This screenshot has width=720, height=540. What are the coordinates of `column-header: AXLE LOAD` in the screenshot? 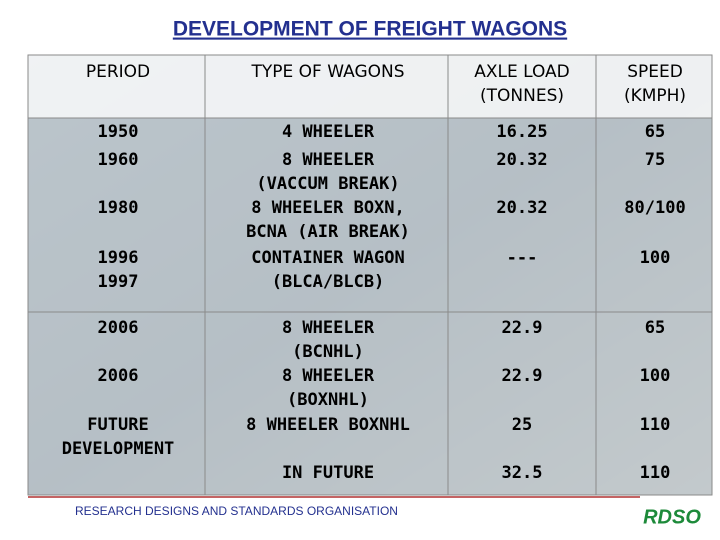 It's located at (522, 72).